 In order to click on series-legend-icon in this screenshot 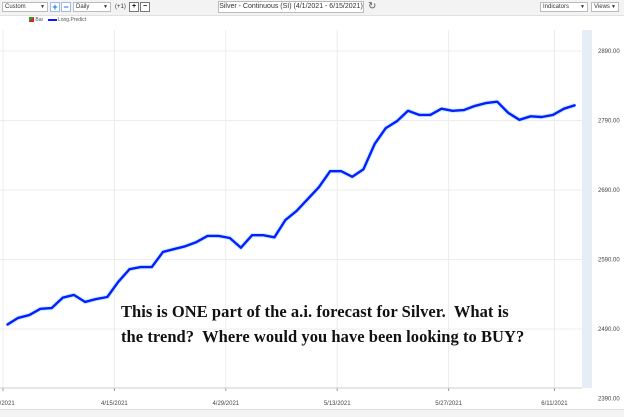, I will do `click(52, 19)`.